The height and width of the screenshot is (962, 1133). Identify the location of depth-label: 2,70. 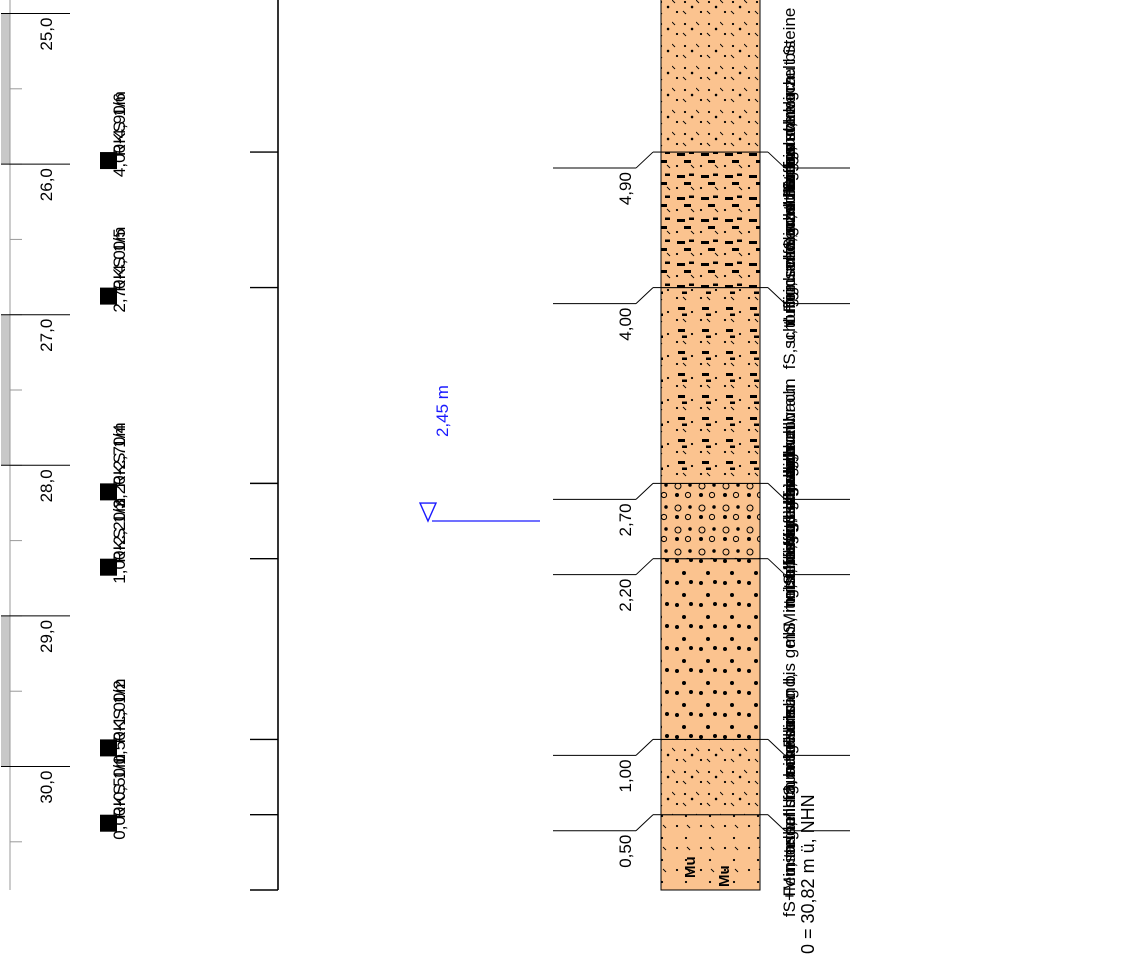
(625, 519).